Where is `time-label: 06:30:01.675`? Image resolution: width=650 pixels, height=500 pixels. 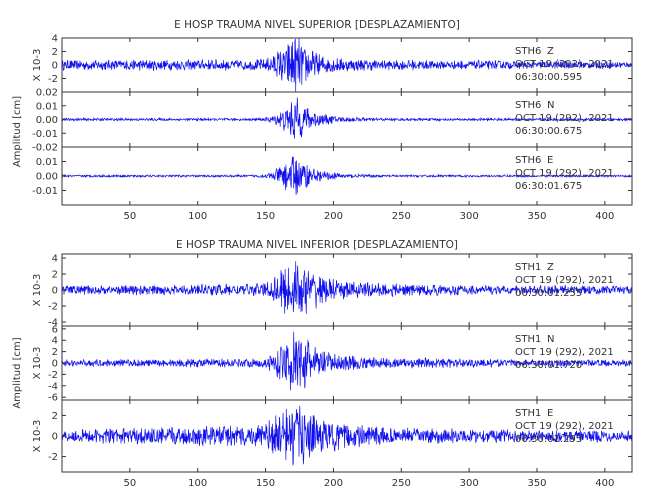
time-label: 06:30:01.675 is located at coordinates (548, 186).